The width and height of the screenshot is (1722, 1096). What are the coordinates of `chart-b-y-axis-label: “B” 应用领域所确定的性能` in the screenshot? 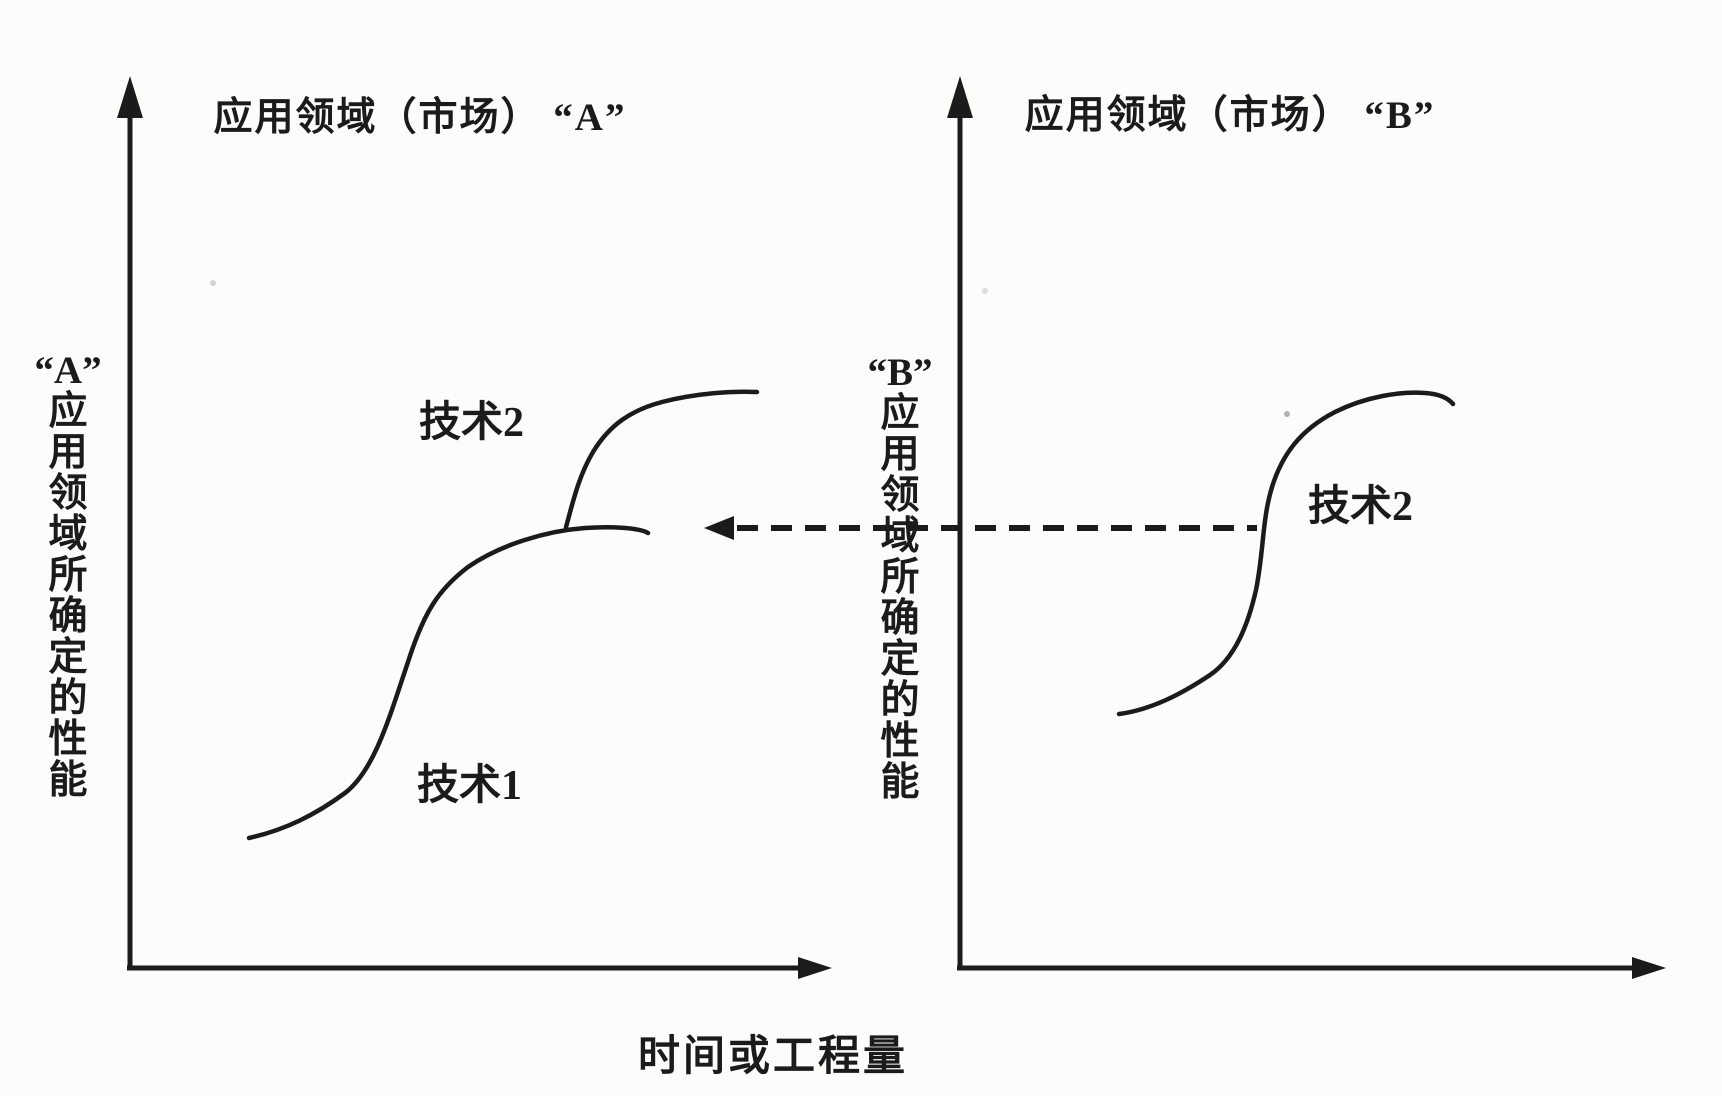 It's located at (900, 577).